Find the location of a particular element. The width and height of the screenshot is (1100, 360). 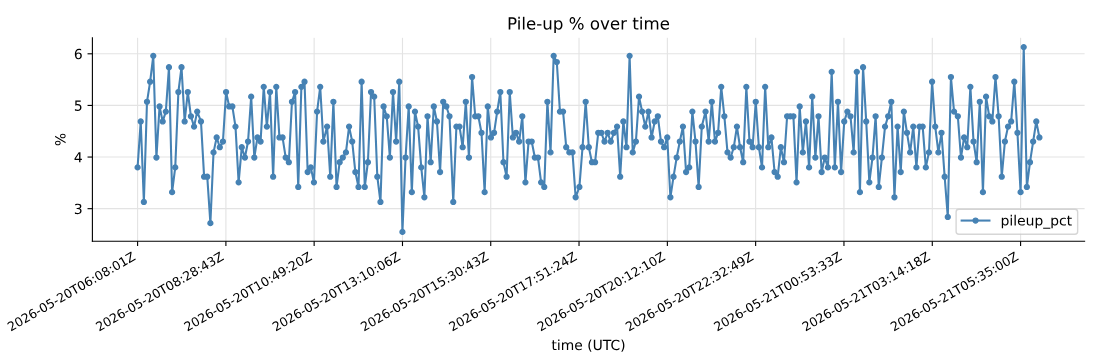

y-tick-label: 3 is located at coordinates (78, 209).